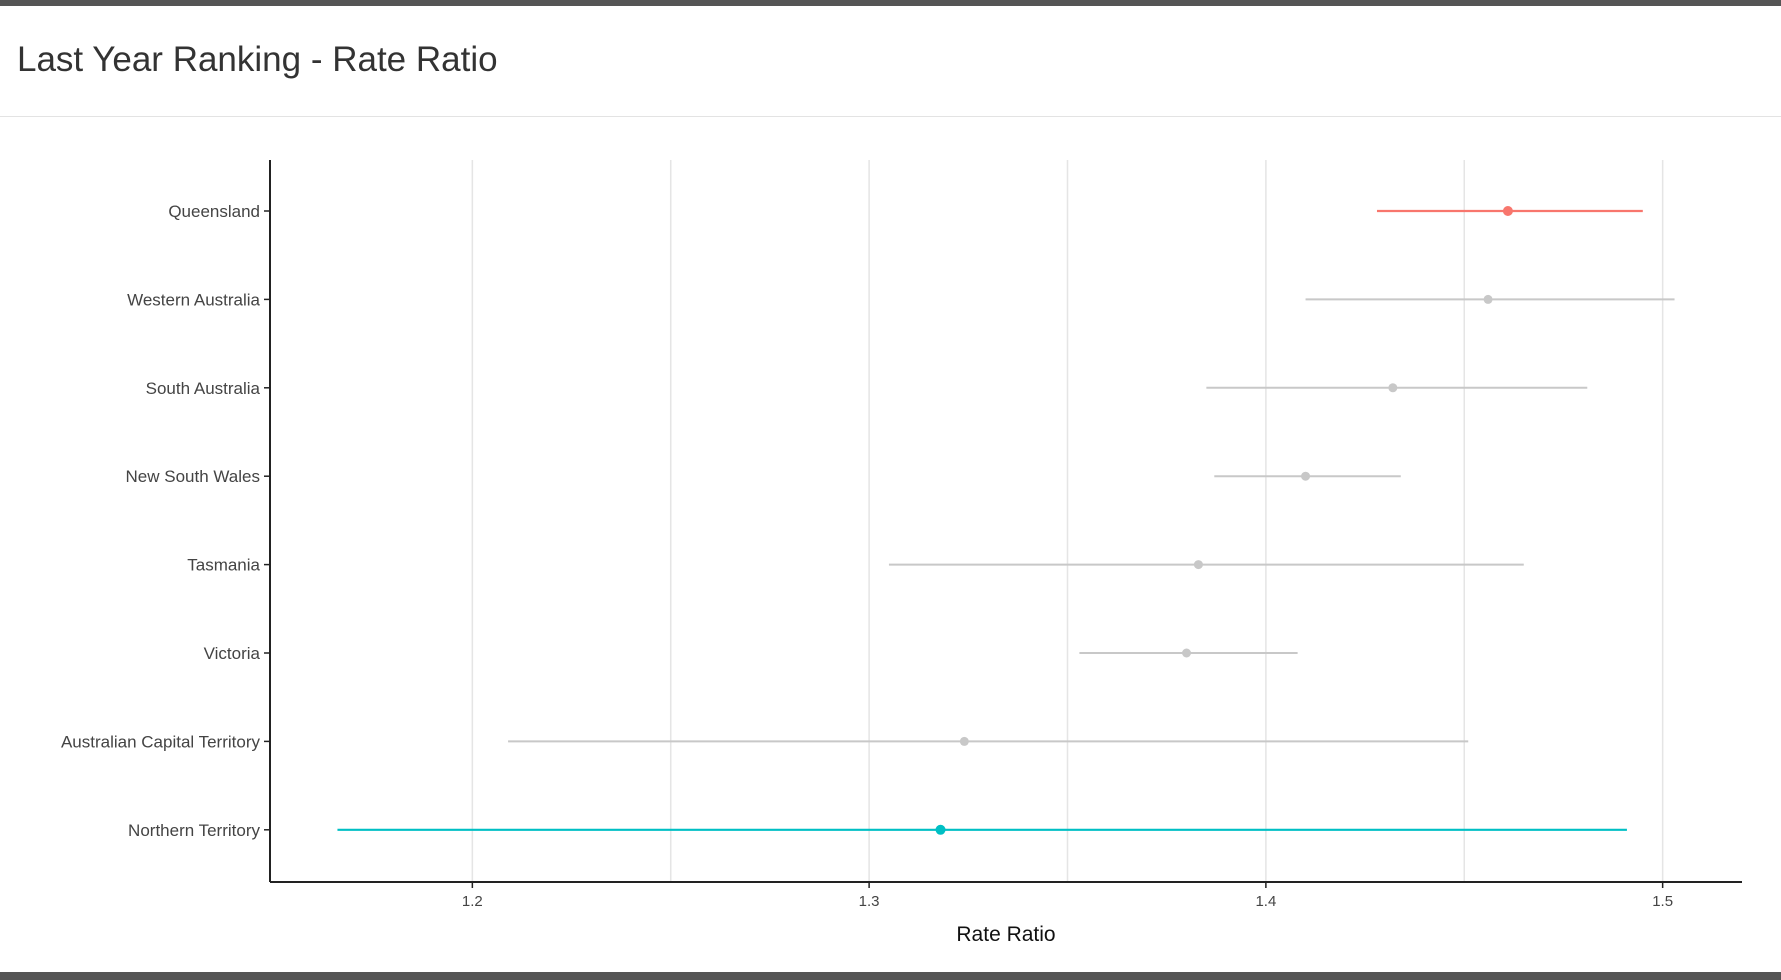  I want to click on y-tick-label: New South Wales, so click(193, 476).